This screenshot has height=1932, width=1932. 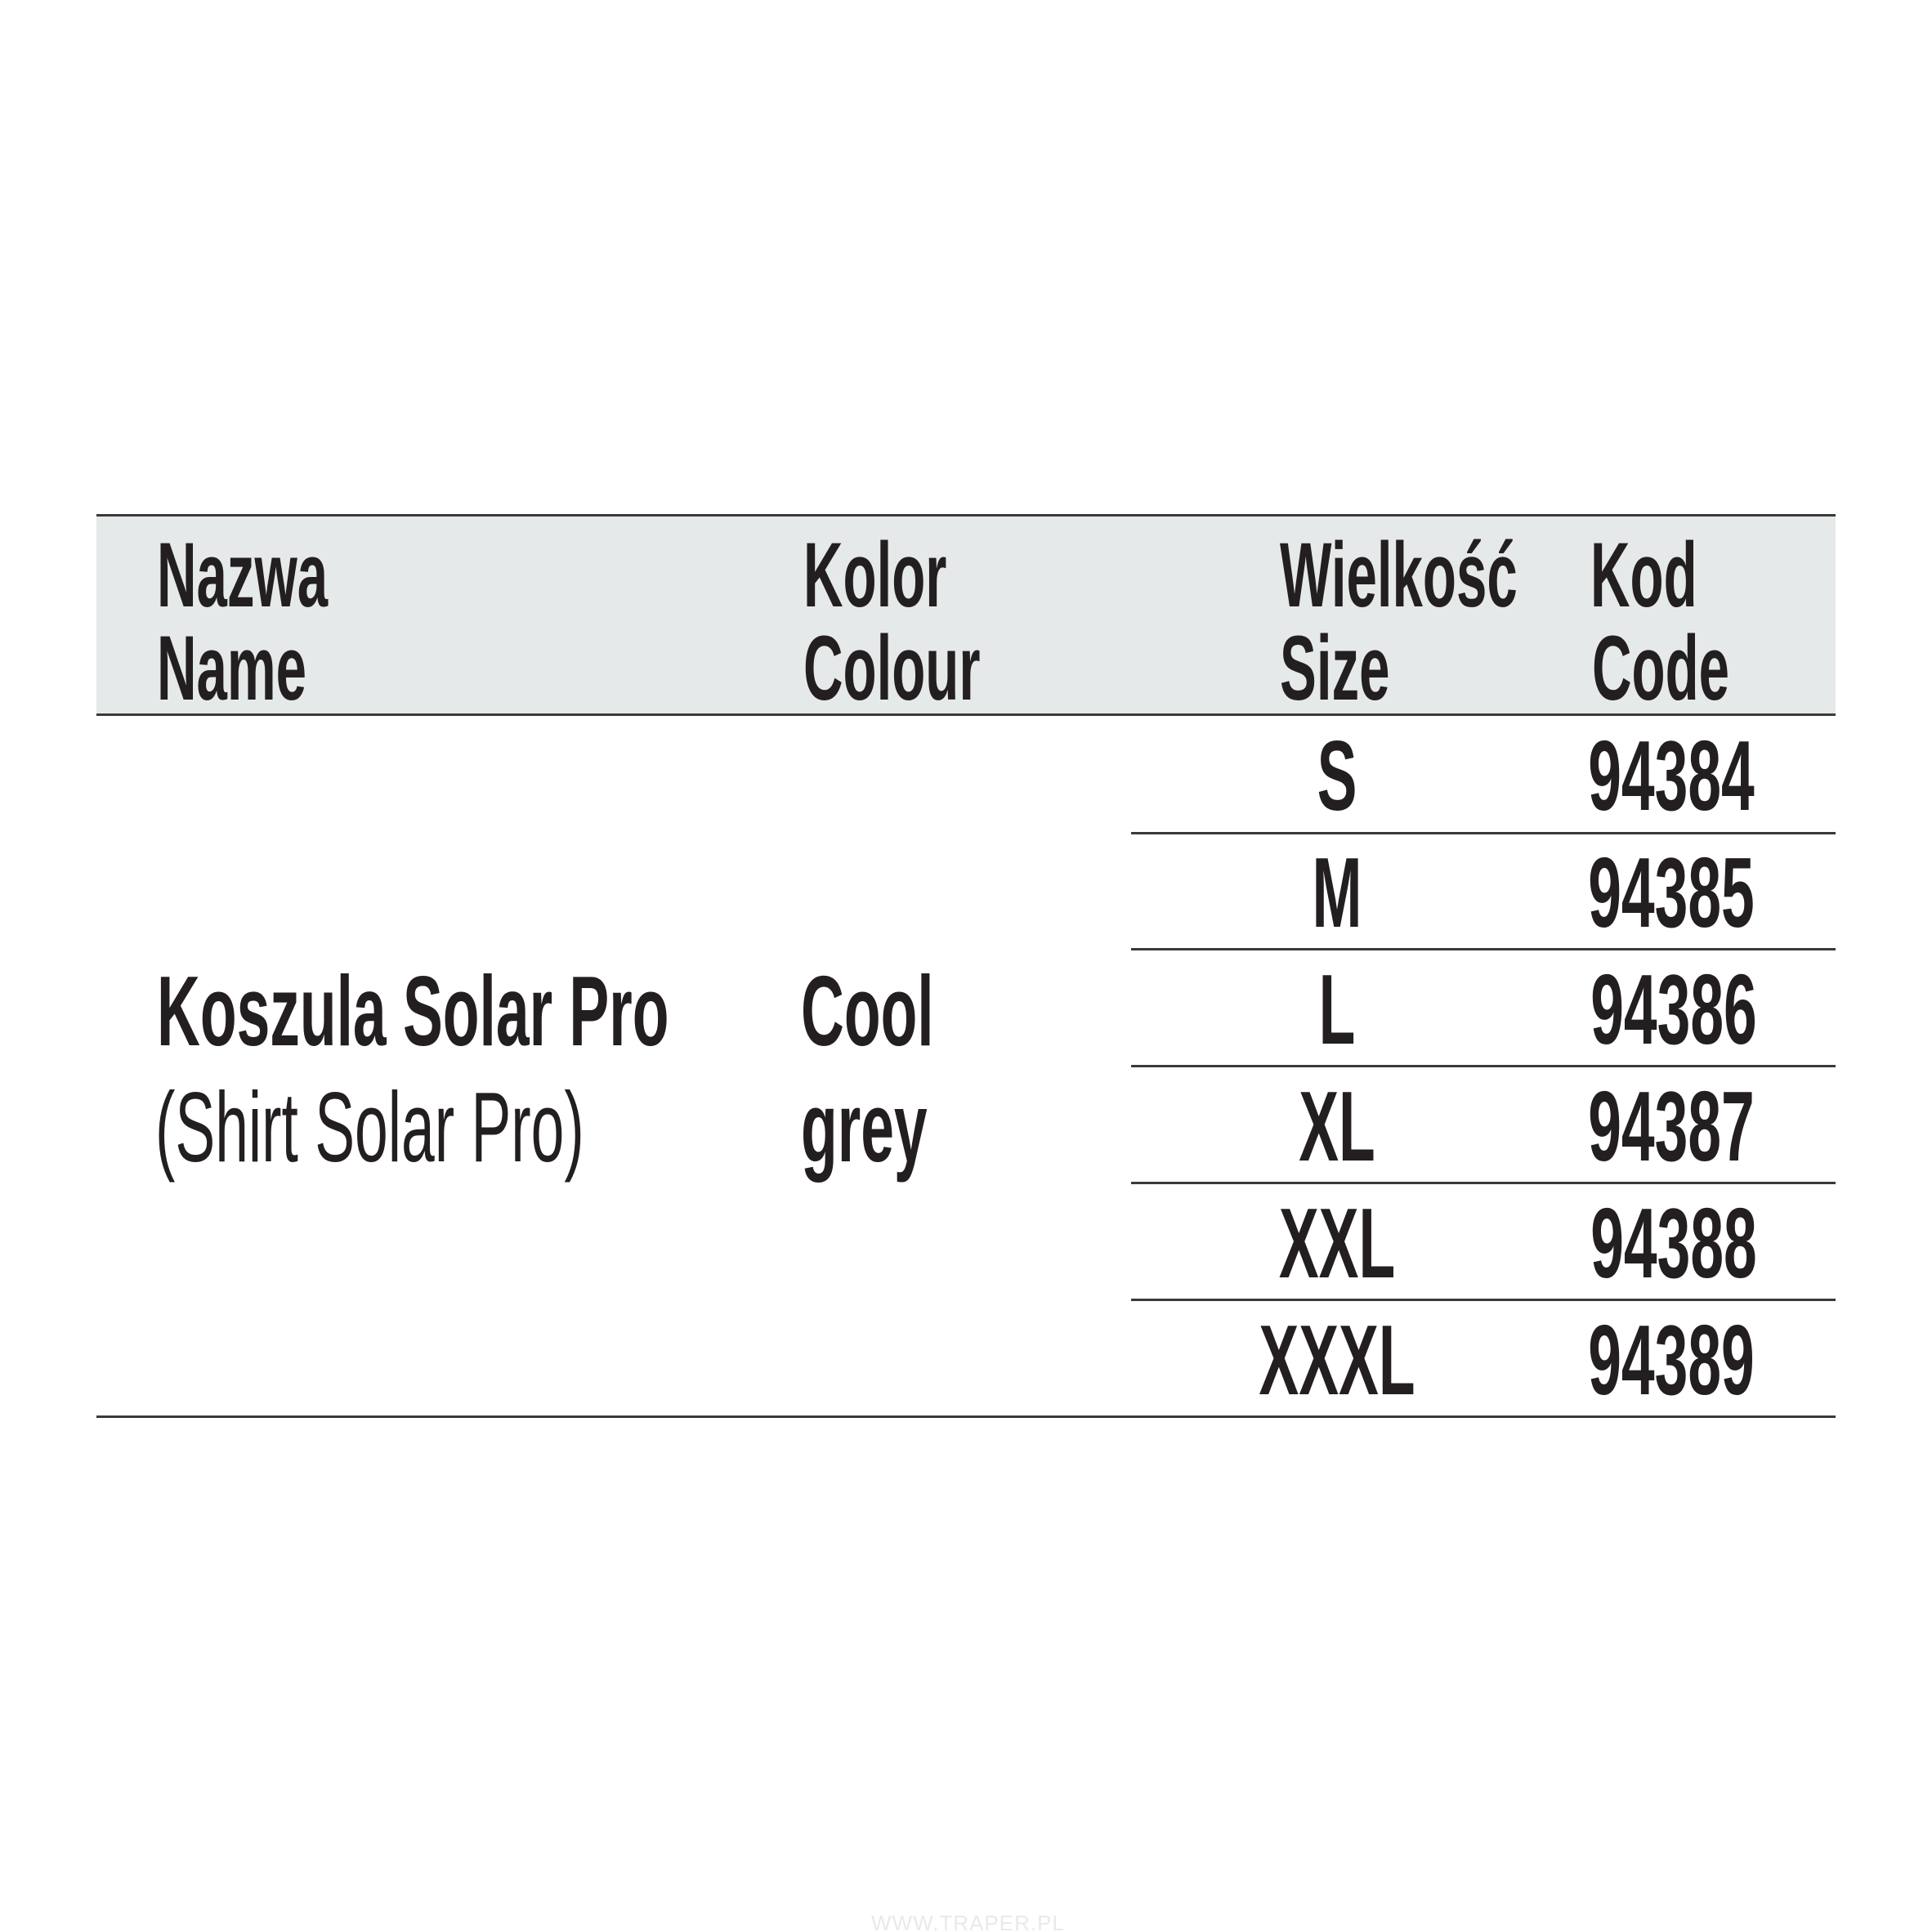 What do you see at coordinates (1643, 575) in the screenshot?
I see `header-code-pl: Kod` at bounding box center [1643, 575].